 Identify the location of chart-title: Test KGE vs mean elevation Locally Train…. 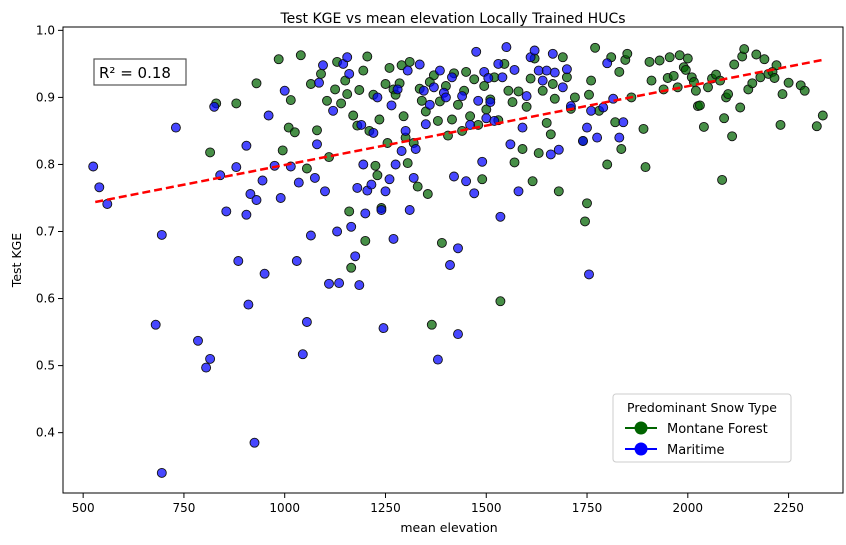
(452, 19).